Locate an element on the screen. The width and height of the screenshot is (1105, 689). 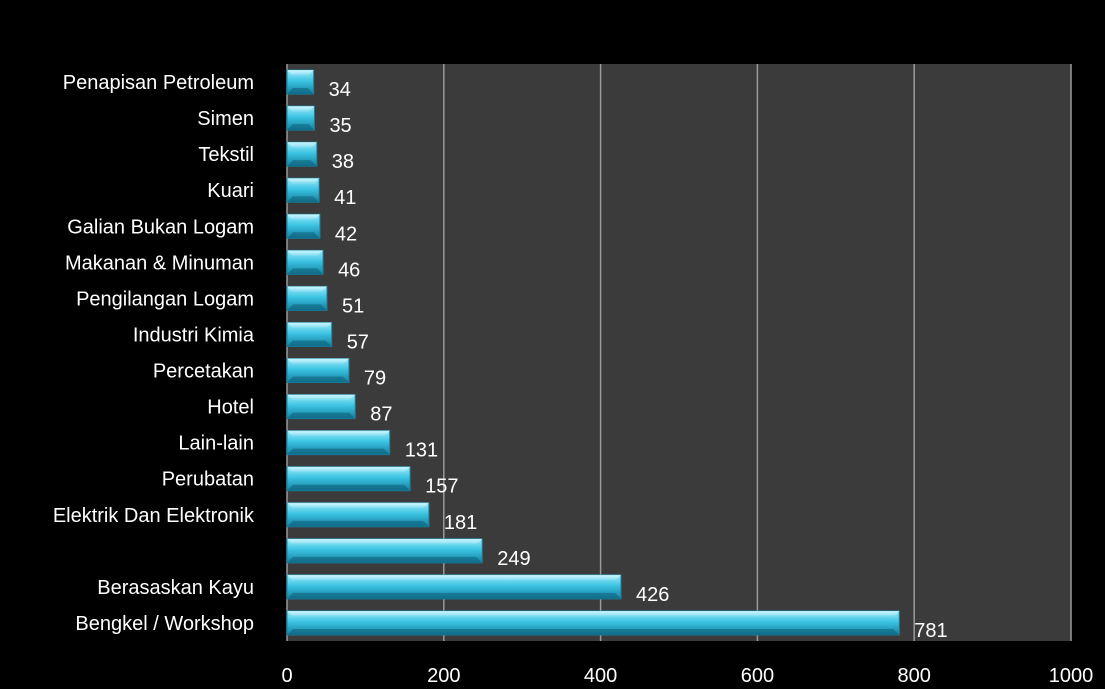
x-tick-label: 0 is located at coordinates (286, 676).